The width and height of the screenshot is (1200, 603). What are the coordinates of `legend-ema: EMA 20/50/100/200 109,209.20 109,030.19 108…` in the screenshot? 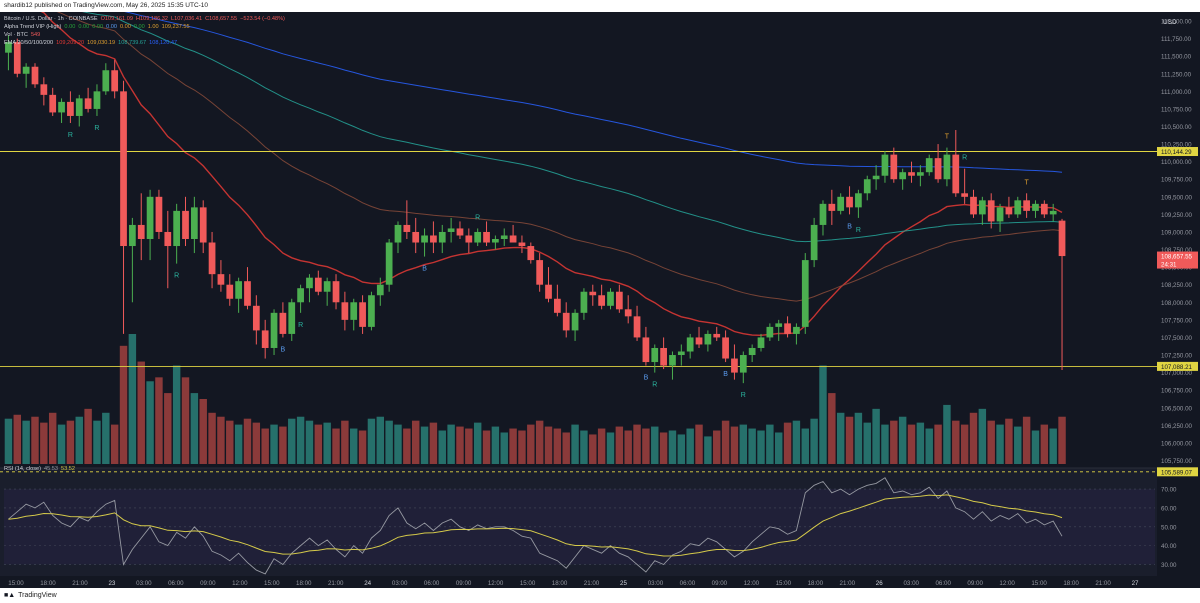 It's located at (92, 43).